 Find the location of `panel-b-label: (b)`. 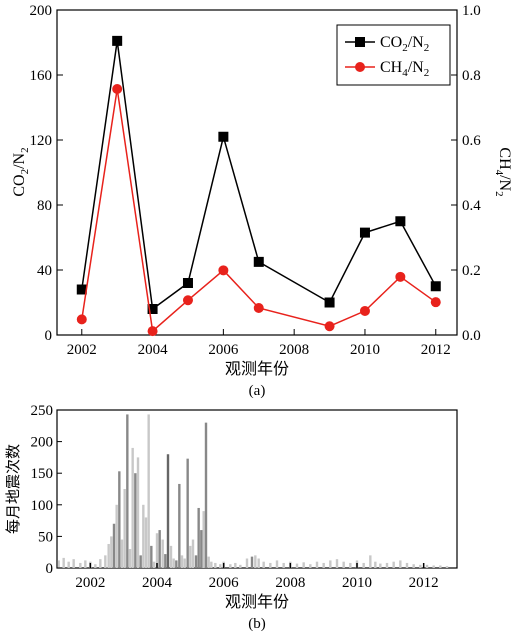

panel-b-label: (b) is located at coordinates (257, 624).